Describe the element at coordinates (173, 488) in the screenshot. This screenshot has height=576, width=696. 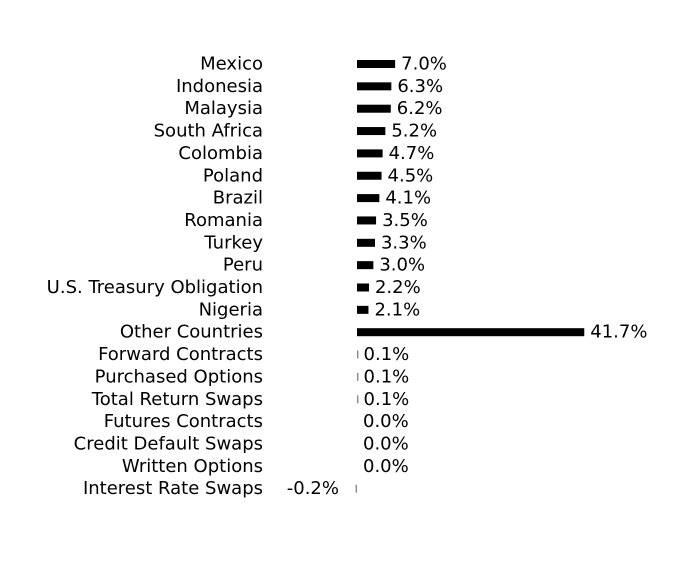
I see `category-label-interest-rate-swaps: Interest Rate Swaps` at that location.